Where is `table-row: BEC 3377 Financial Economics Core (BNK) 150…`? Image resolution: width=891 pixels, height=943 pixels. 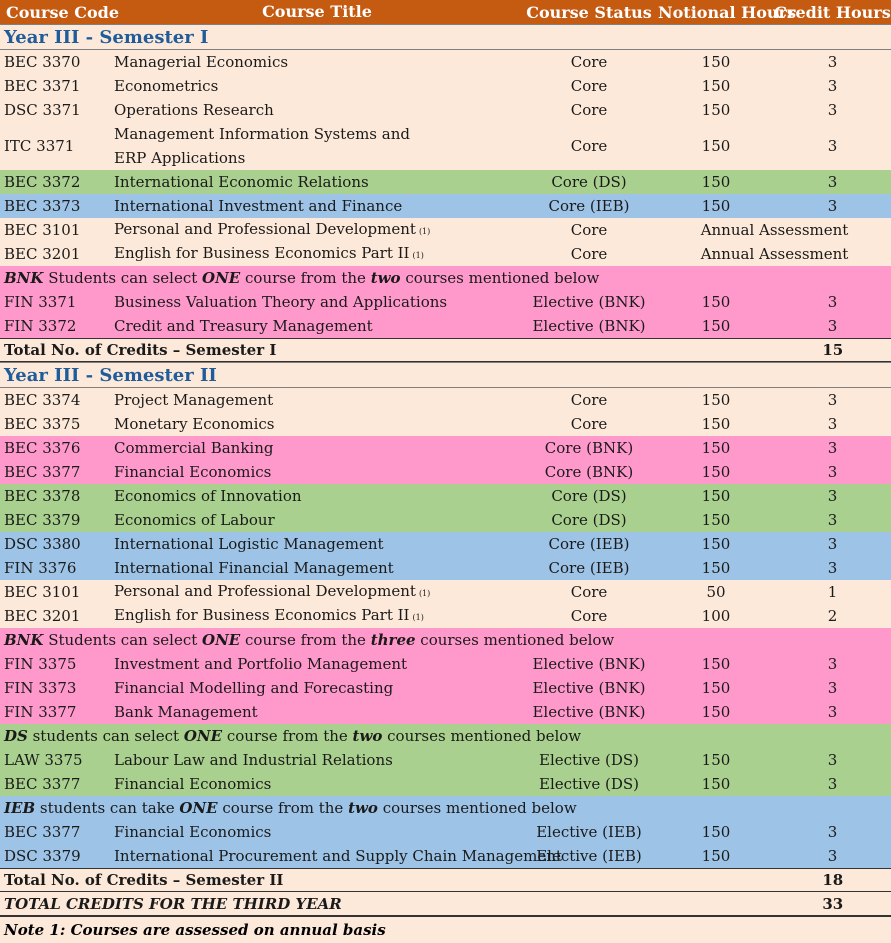 table-row: BEC 3377 Financial Economics Core (BNK) 150… is located at coordinates (445, 472).